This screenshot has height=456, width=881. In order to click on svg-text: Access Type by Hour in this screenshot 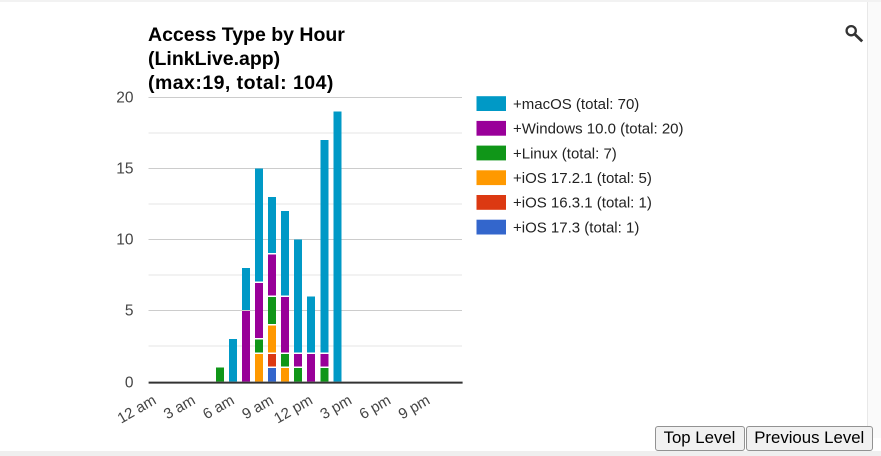, I will do `click(246, 35)`.